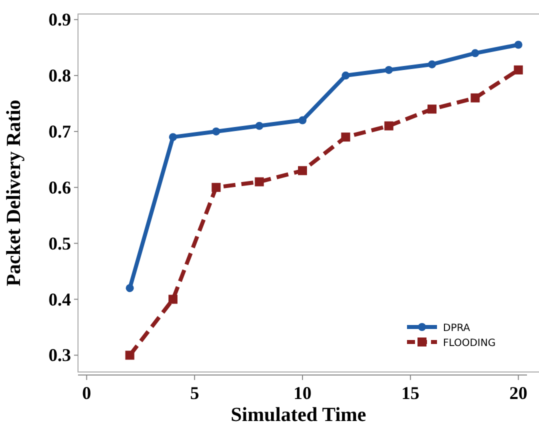  What do you see at coordinates (59, 131) in the screenshot?
I see `y-tick-label: 0.7` at bounding box center [59, 131].